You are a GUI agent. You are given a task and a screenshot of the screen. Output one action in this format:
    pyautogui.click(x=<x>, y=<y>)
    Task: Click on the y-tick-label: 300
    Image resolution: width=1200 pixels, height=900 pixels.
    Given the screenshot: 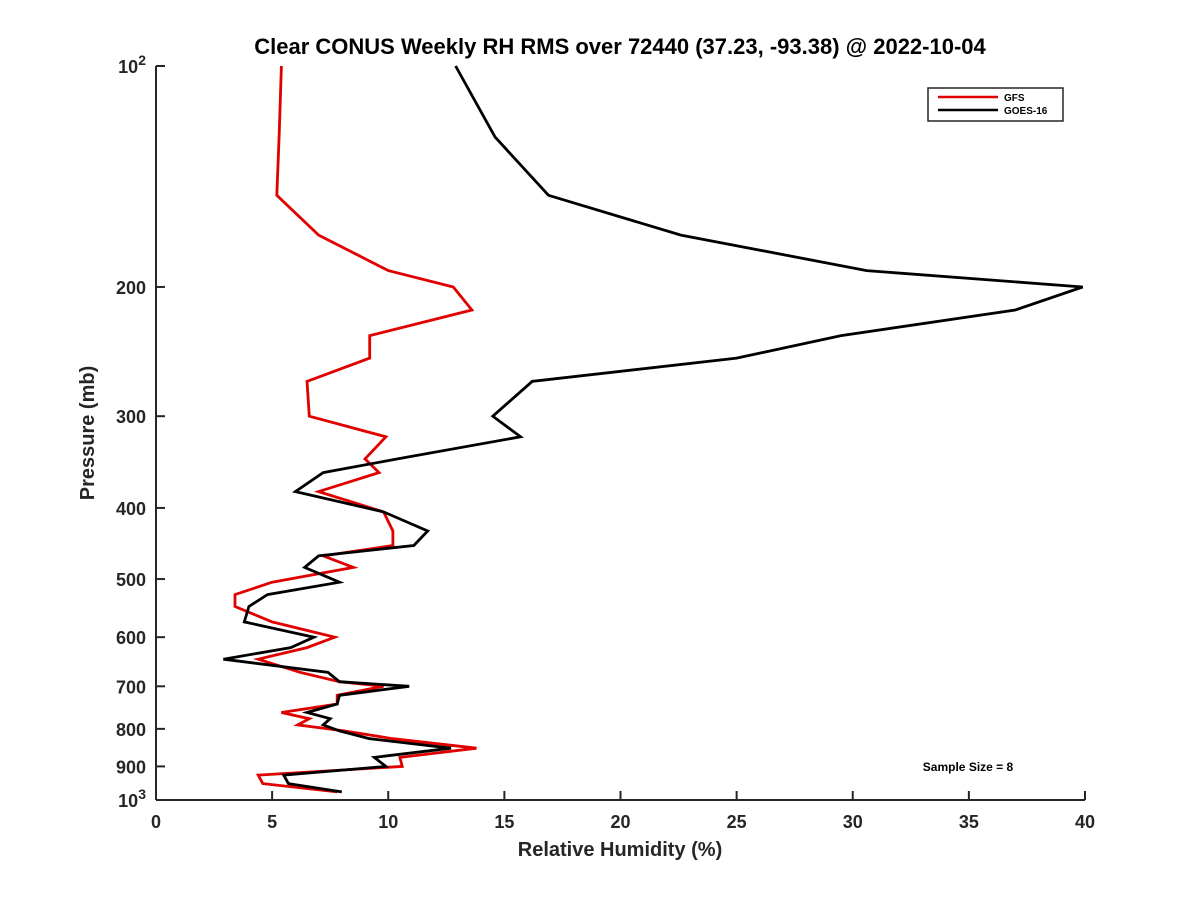 What is the action you would take?
    pyautogui.click(x=131, y=417)
    